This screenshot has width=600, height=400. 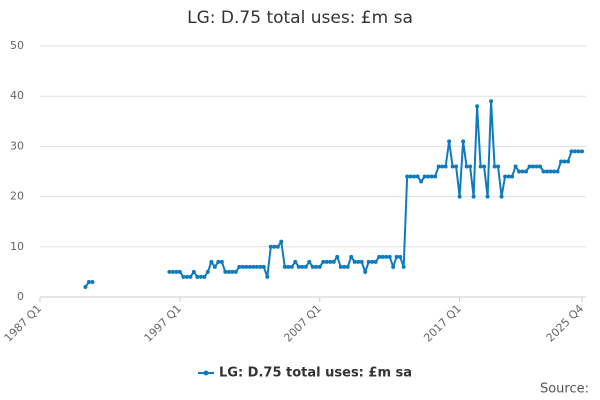 I want to click on x-tick-label: 2007 Q1, so click(x=302, y=323).